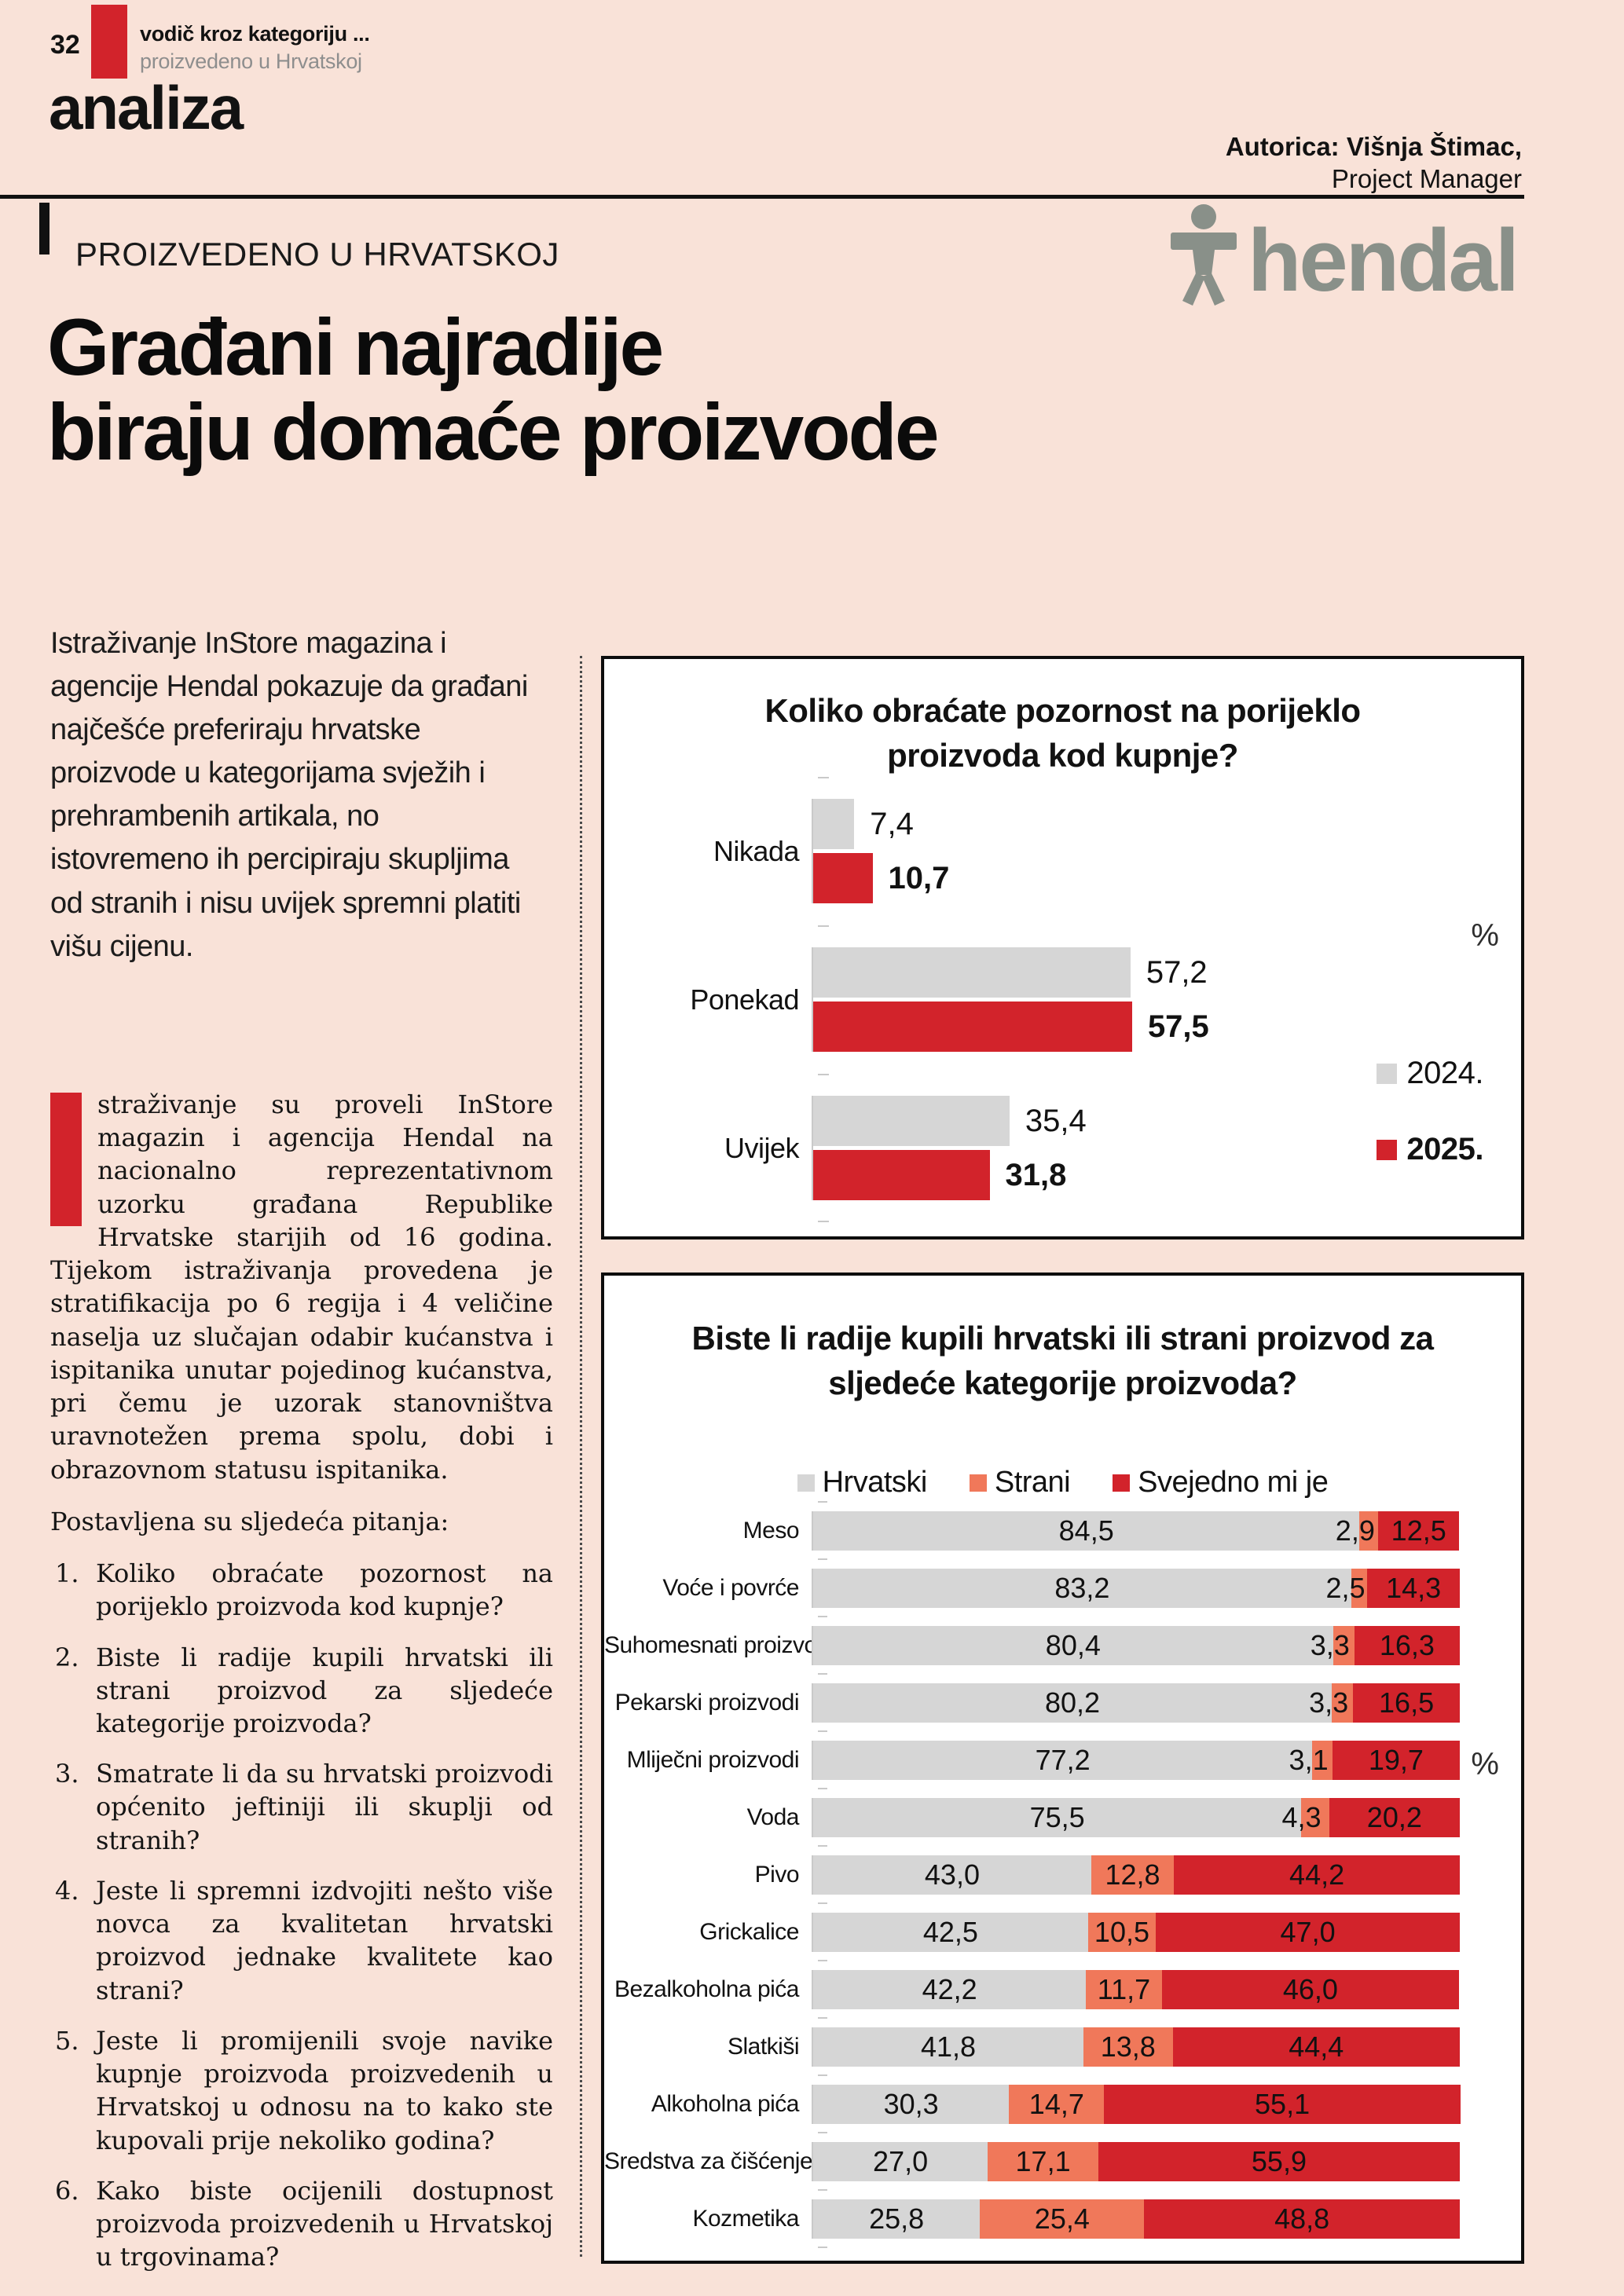 Image resolution: width=1624 pixels, height=2296 pixels. What do you see at coordinates (875, 1483) in the screenshot?
I see `legend-label: Hrvatski` at bounding box center [875, 1483].